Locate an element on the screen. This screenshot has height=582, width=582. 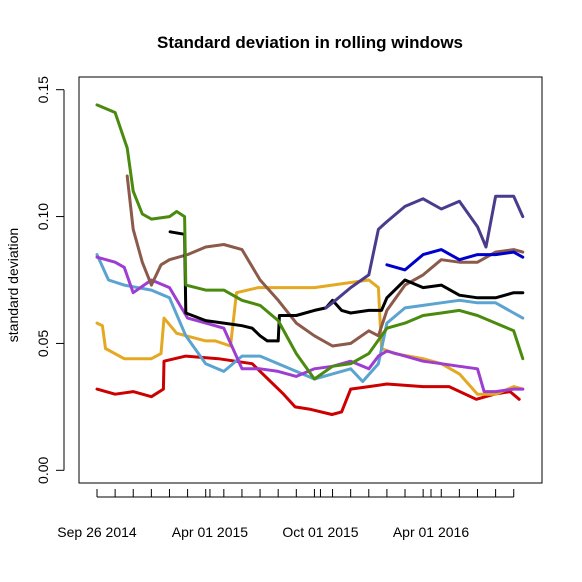
x-tick-label: Oct 01 2015 is located at coordinates (320, 532).